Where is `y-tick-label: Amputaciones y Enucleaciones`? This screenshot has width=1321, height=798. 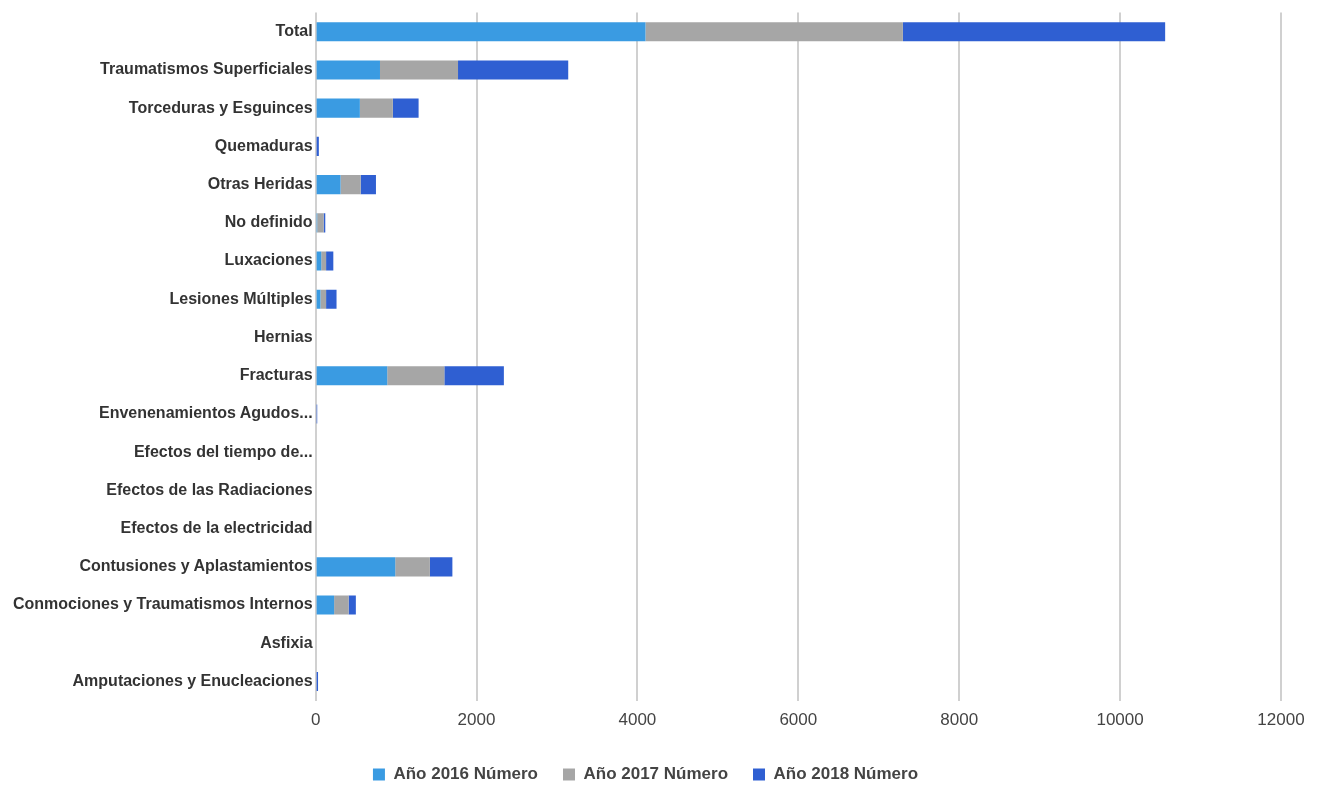
y-tick-label: Amputaciones y Enucleaciones is located at coordinates (192, 680).